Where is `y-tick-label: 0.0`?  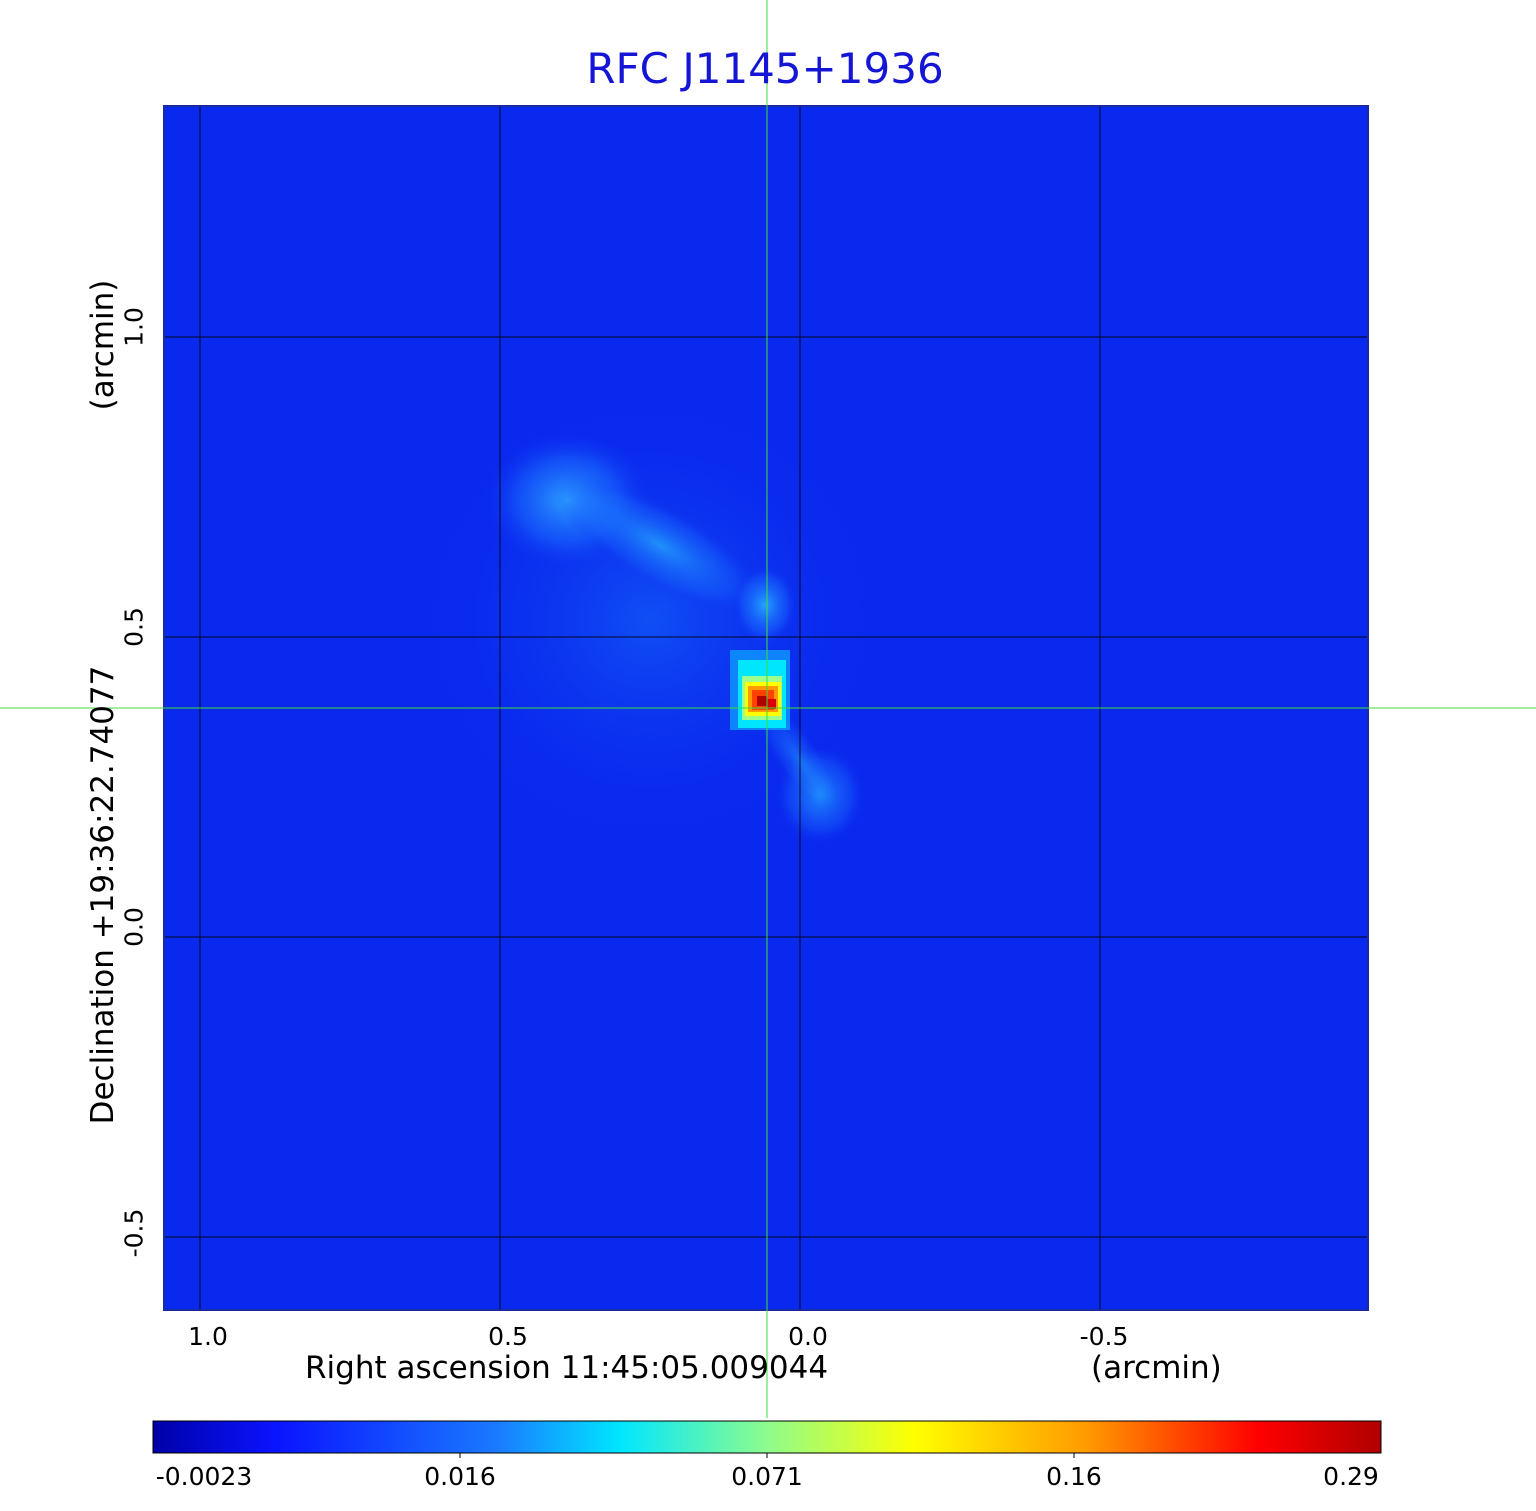 y-tick-label: 0.0 is located at coordinates (134, 927).